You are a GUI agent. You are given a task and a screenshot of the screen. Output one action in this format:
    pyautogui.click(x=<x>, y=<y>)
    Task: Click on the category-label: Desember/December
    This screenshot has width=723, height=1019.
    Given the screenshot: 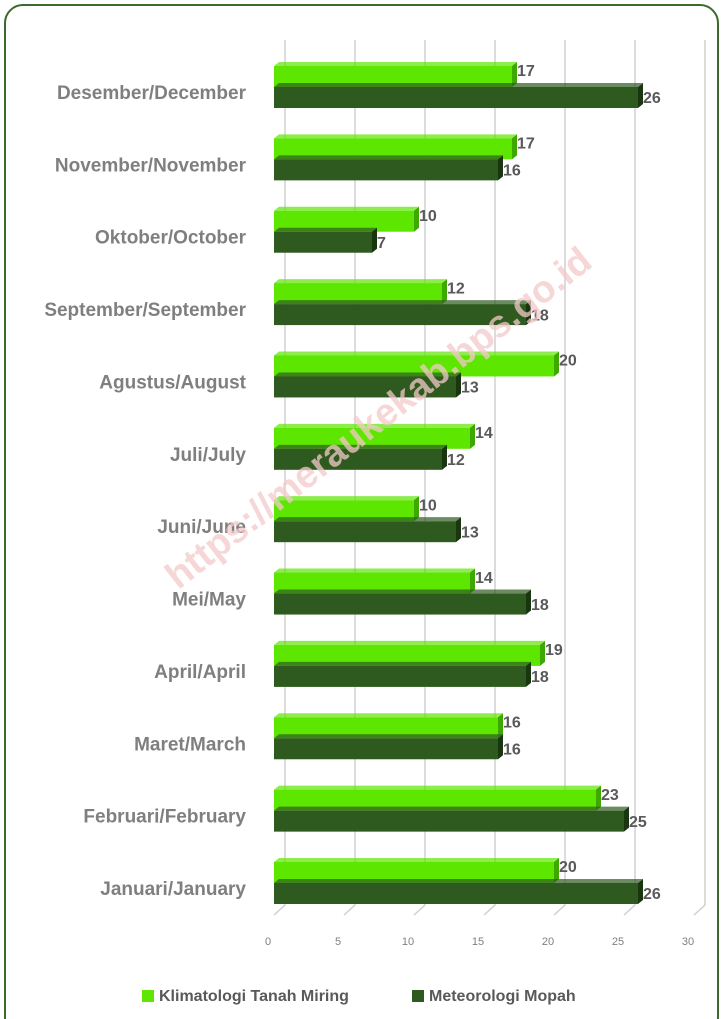 What is the action you would take?
    pyautogui.click(x=152, y=93)
    